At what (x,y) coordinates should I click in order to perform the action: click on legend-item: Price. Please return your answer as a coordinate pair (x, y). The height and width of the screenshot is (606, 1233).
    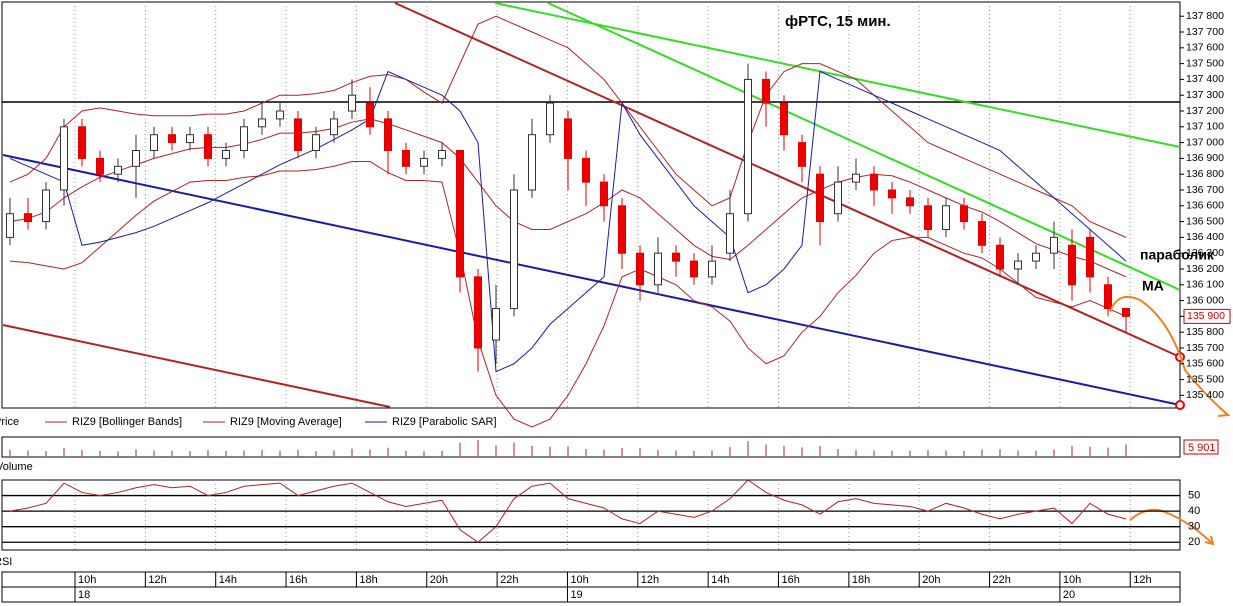
    Looking at the image, I should click on (9, 422).